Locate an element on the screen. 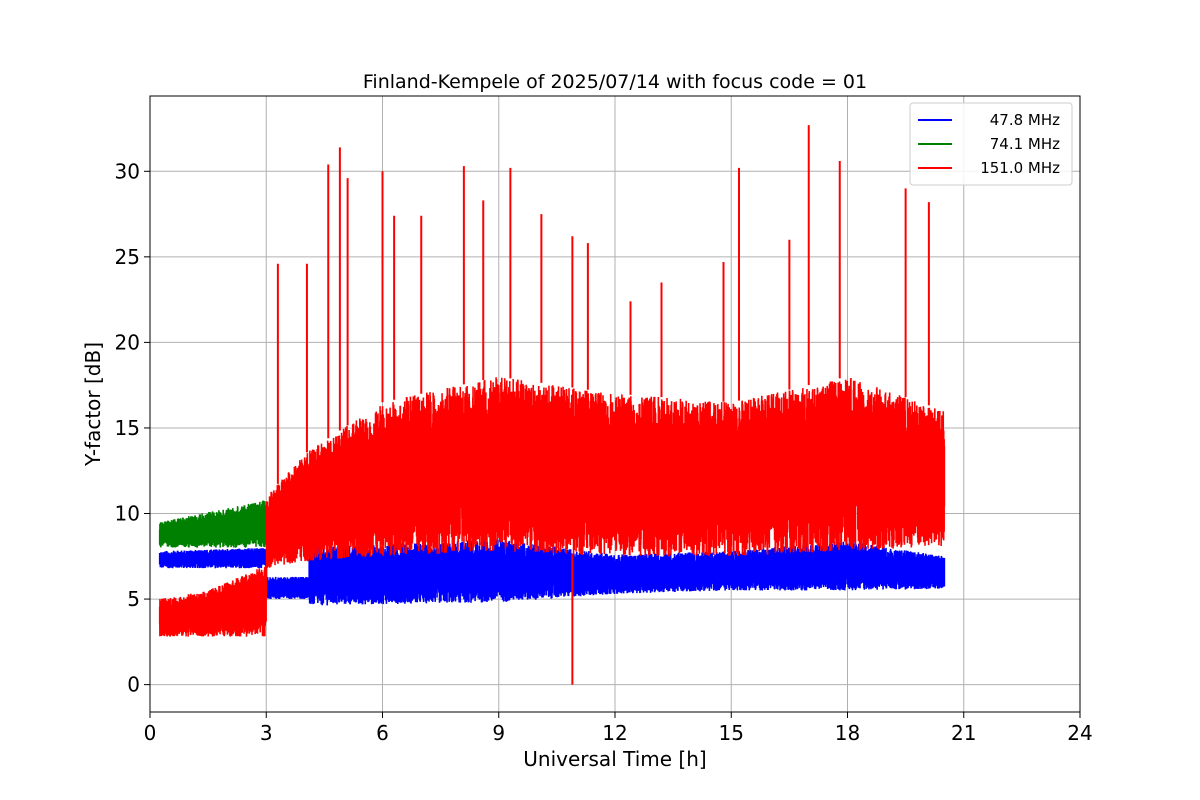  y-tick-label: 10 is located at coordinates (127, 514).